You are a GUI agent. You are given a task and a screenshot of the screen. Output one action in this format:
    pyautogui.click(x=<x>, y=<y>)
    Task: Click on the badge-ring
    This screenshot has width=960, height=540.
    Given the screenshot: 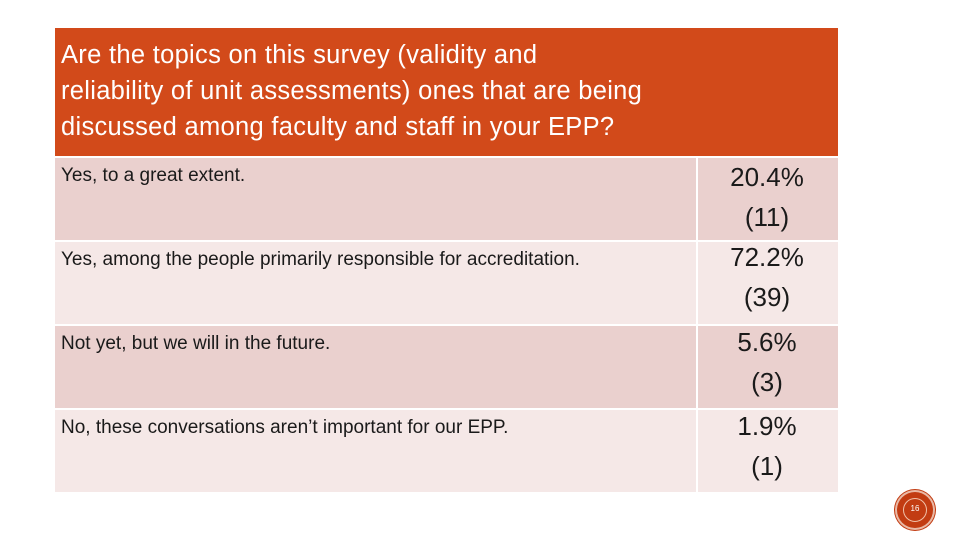 What is the action you would take?
    pyautogui.click(x=915, y=510)
    